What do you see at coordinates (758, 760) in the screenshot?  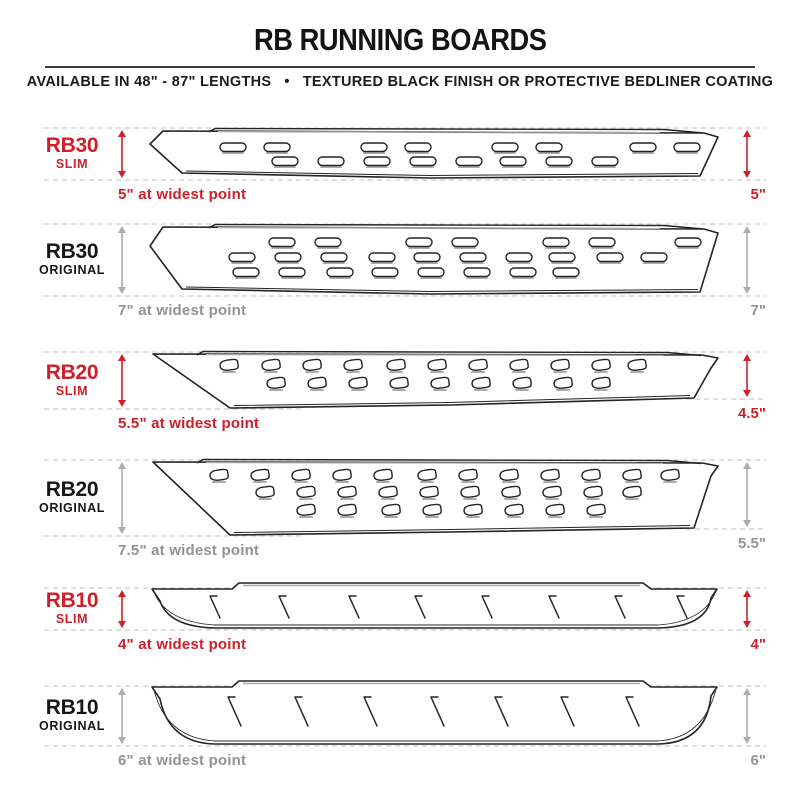 I see `right-height-measure: 6"` at bounding box center [758, 760].